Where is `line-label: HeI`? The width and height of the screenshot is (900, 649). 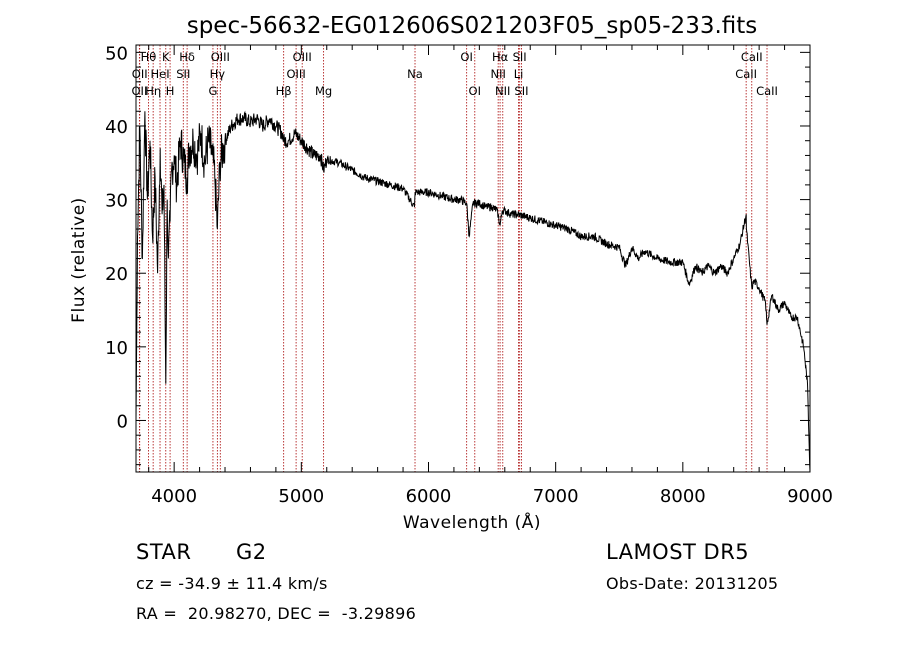 line-label: HeI is located at coordinates (159, 74).